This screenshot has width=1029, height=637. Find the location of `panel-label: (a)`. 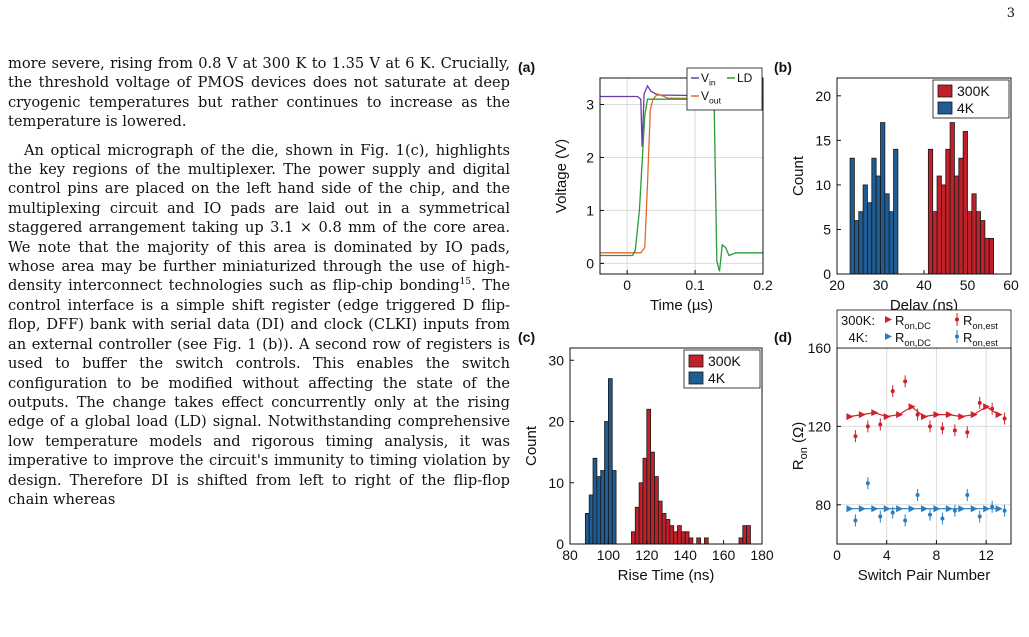

panel-label: (a) is located at coordinates (526, 67).